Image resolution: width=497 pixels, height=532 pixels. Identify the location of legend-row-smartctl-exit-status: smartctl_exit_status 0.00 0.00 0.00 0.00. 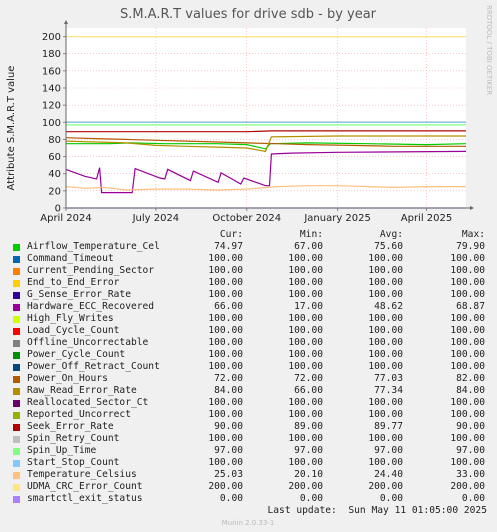
(250, 499).